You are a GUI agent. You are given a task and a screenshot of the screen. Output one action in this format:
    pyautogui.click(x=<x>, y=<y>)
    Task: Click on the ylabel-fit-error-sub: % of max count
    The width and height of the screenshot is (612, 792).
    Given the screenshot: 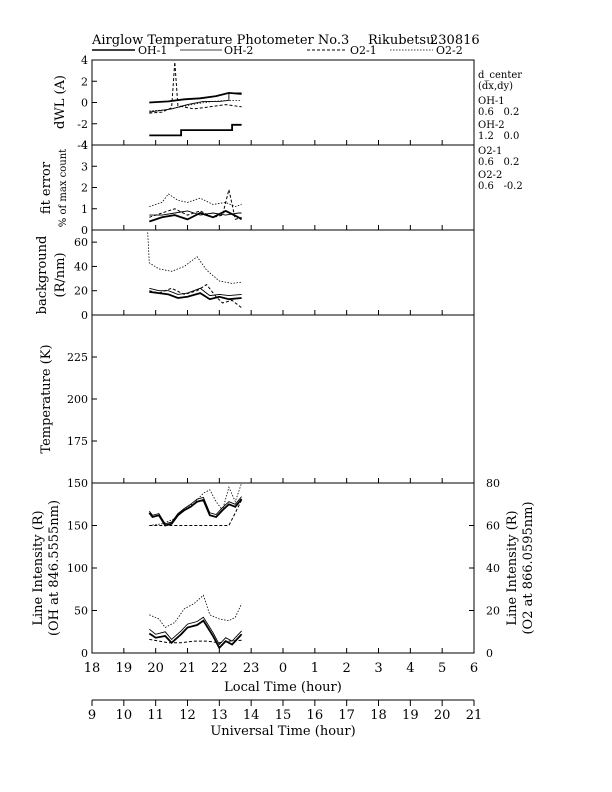 What is the action you would take?
    pyautogui.click(x=63, y=188)
    